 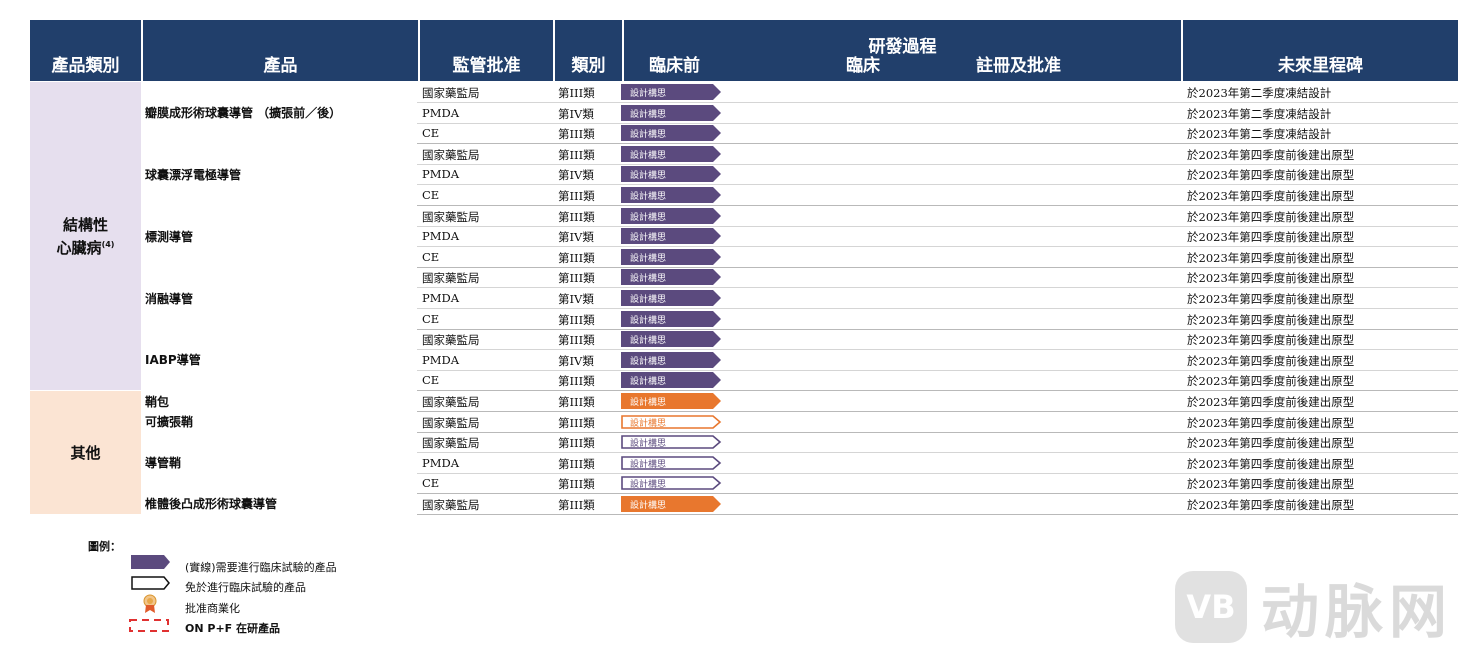 What do you see at coordinates (1211, 607) in the screenshot?
I see `watermark-logo-icon: VB` at bounding box center [1211, 607].